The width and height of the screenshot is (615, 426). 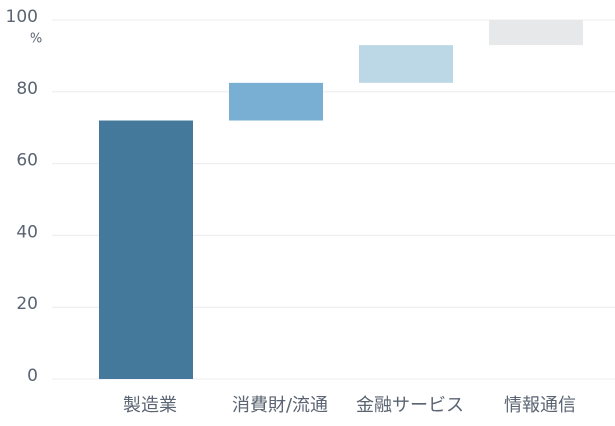 I want to click on y-tick-label: 40, so click(x=27, y=232).